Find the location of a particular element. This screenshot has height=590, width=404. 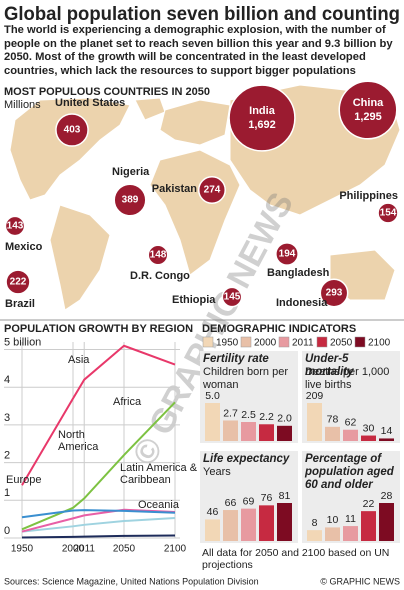

panel-title: Under-5 mortality is located at coordinates (329, 365).